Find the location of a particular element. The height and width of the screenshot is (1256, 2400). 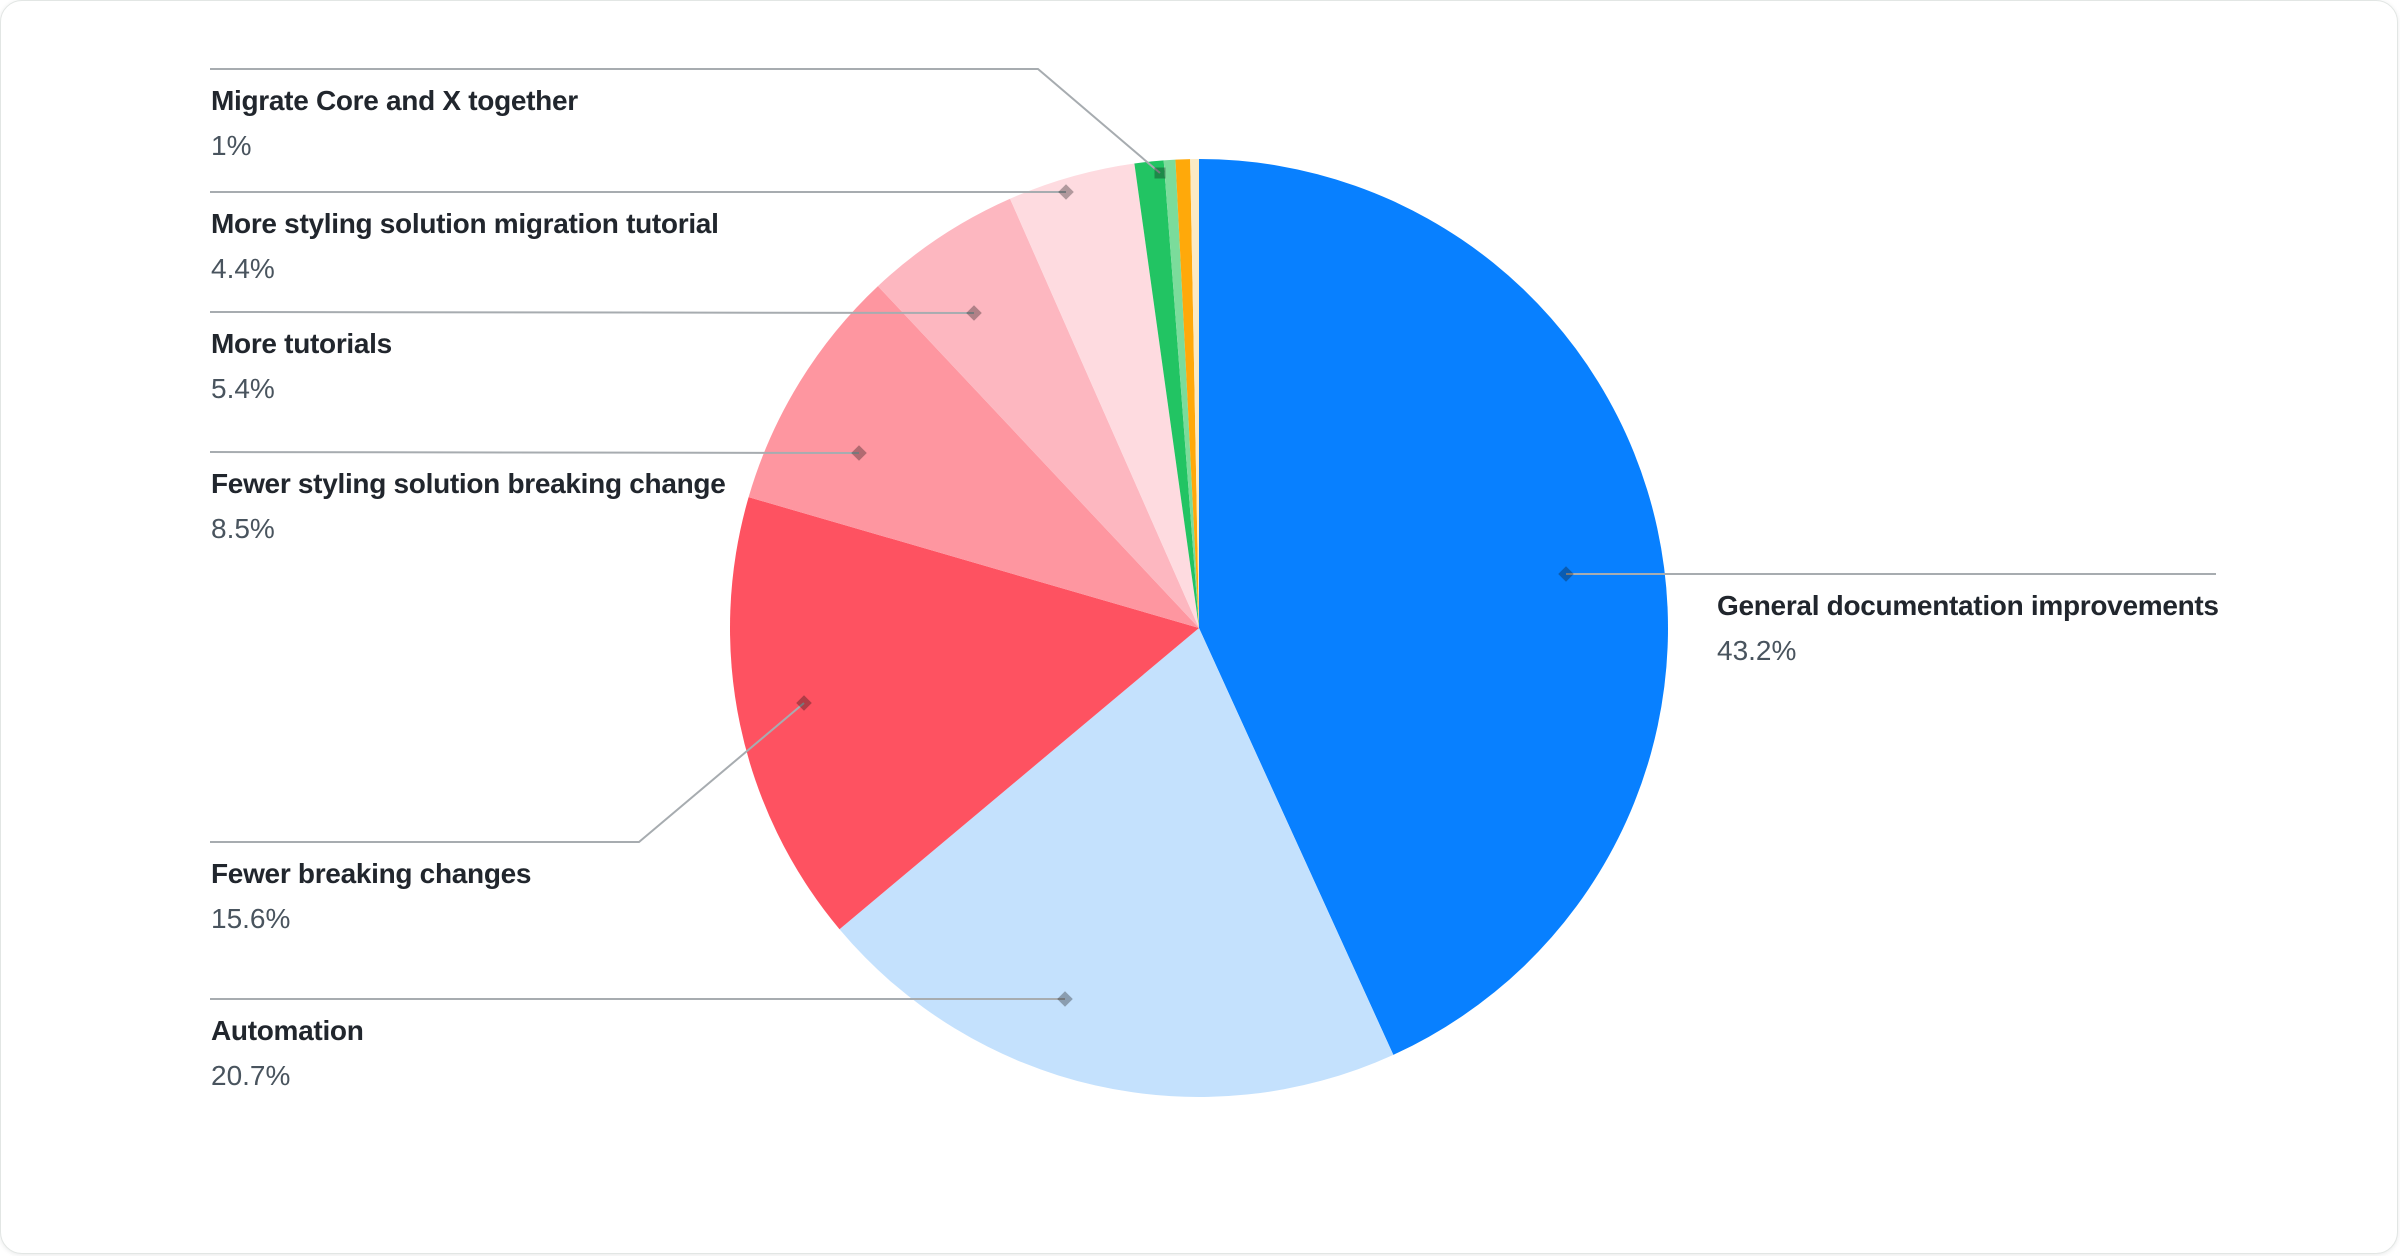

callout-value: 8.5% is located at coordinates (243, 528).